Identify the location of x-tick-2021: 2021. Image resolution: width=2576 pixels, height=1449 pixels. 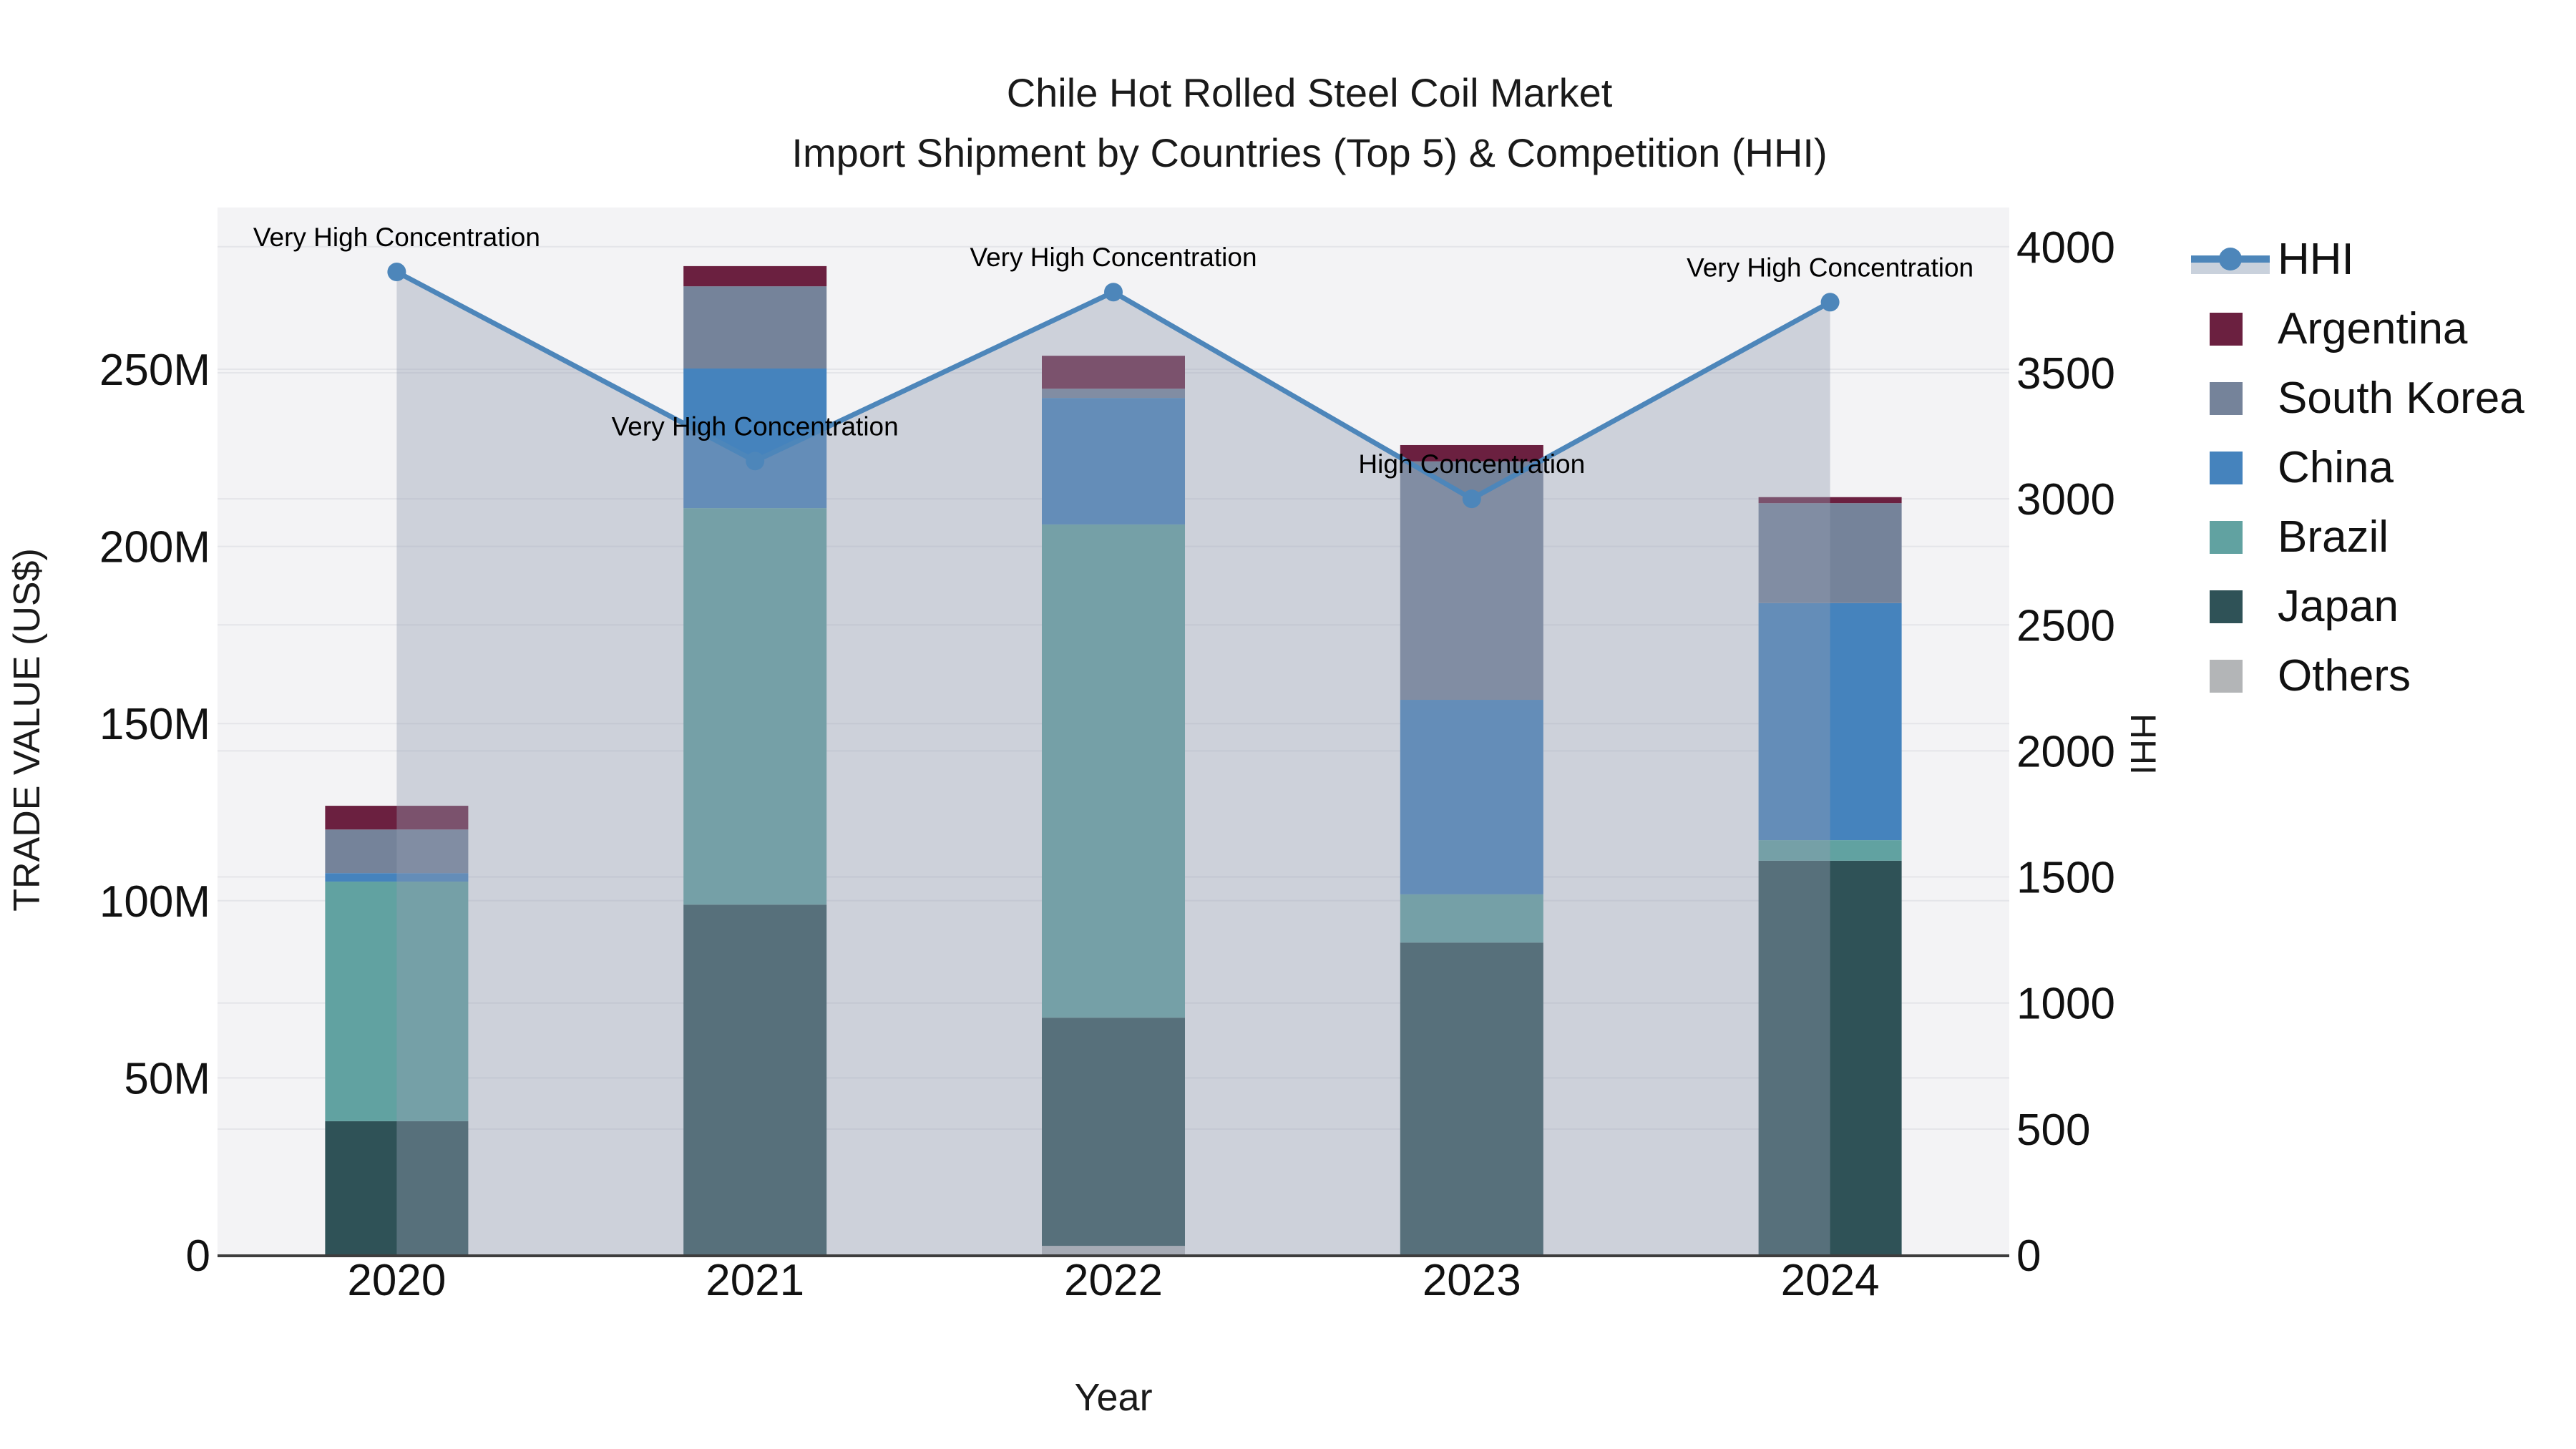
(755, 1280).